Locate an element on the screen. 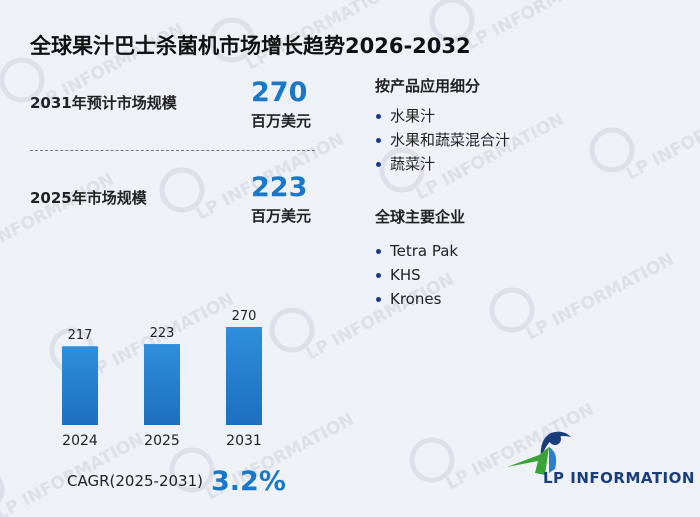 This screenshot has width=700, height=517. companies-heading: 全球主要企业 is located at coordinates (420, 217).